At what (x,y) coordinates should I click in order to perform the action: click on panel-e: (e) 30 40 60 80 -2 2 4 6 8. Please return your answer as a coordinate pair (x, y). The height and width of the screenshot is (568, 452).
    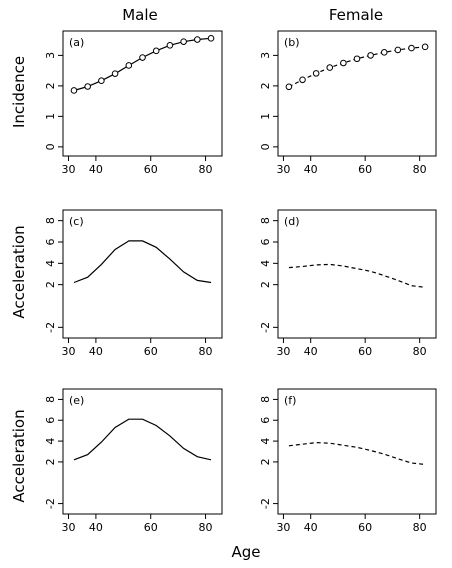
    Looking at the image, I should click on (133, 461).